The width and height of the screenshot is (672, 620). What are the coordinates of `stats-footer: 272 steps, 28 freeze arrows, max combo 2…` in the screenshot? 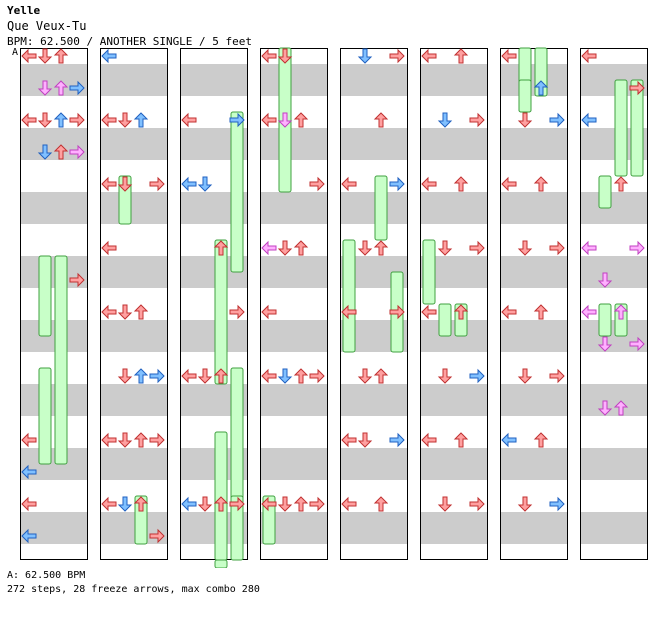 It's located at (133, 589).